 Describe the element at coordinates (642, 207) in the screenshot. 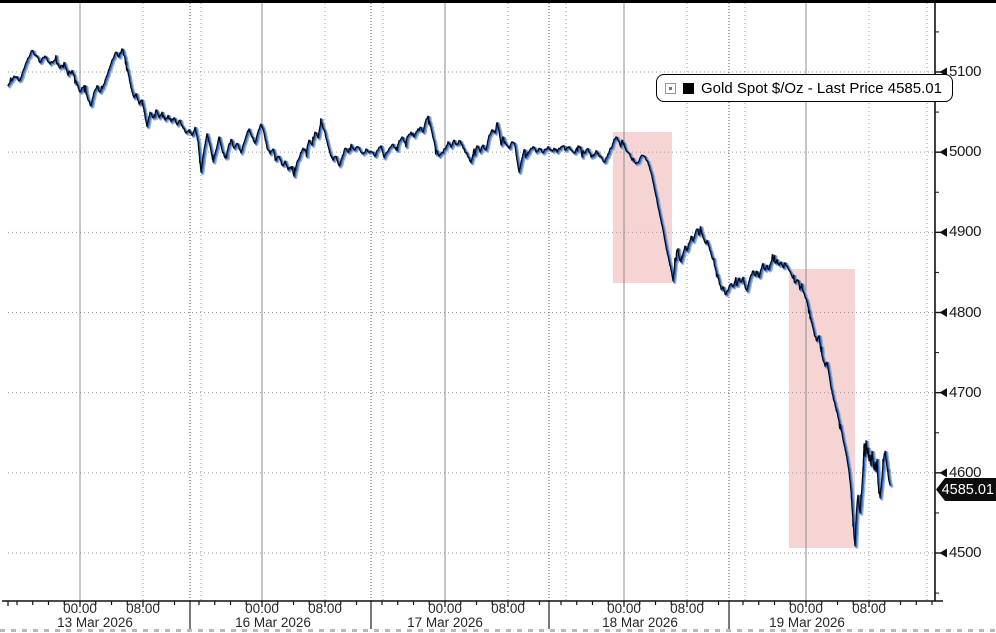

I see `highlight-region-18-mar-selloff` at that location.